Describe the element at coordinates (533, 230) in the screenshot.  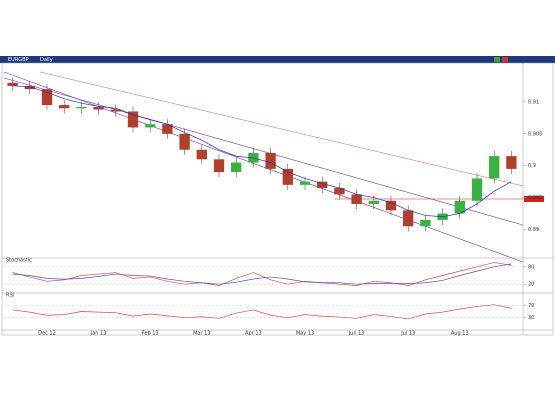
I see `y-tick-label: 0.89` at that location.